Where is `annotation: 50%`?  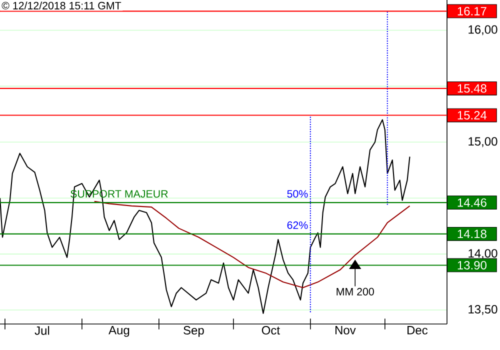 annotation: 50% is located at coordinates (297, 194).